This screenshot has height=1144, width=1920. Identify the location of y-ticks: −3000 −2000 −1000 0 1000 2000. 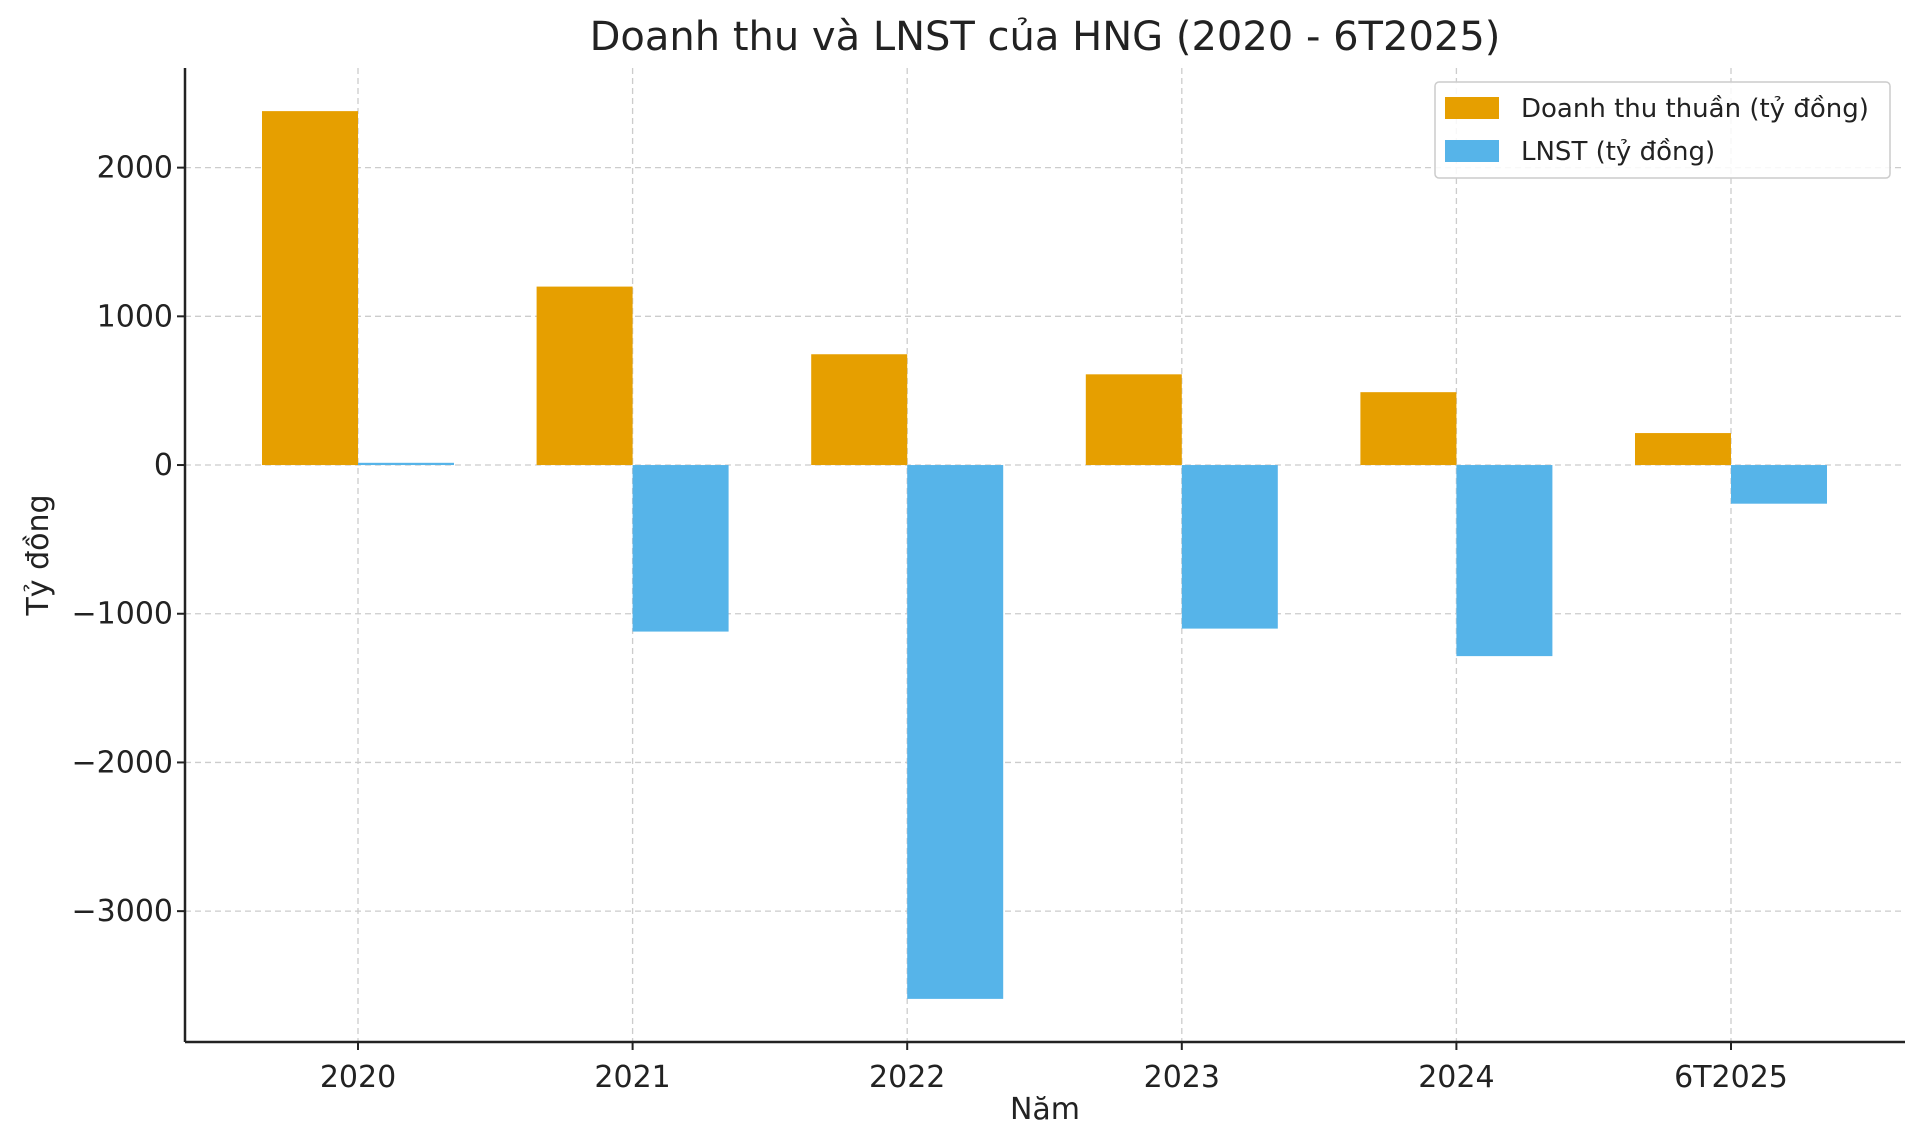
(128, 540).